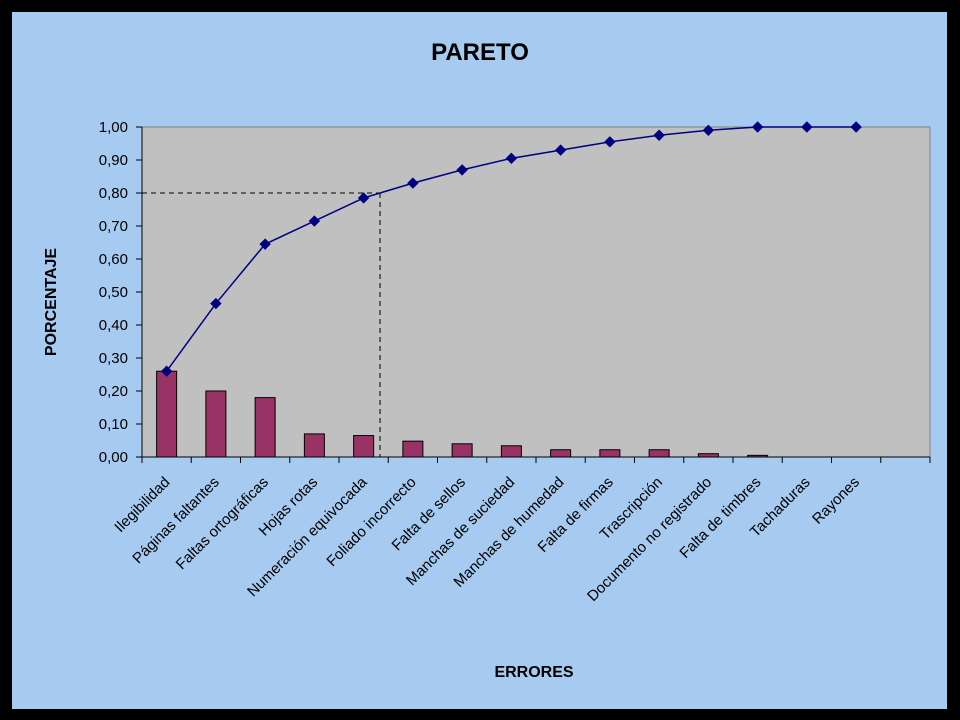  I want to click on y-tick-label: 0,30, so click(113, 358).